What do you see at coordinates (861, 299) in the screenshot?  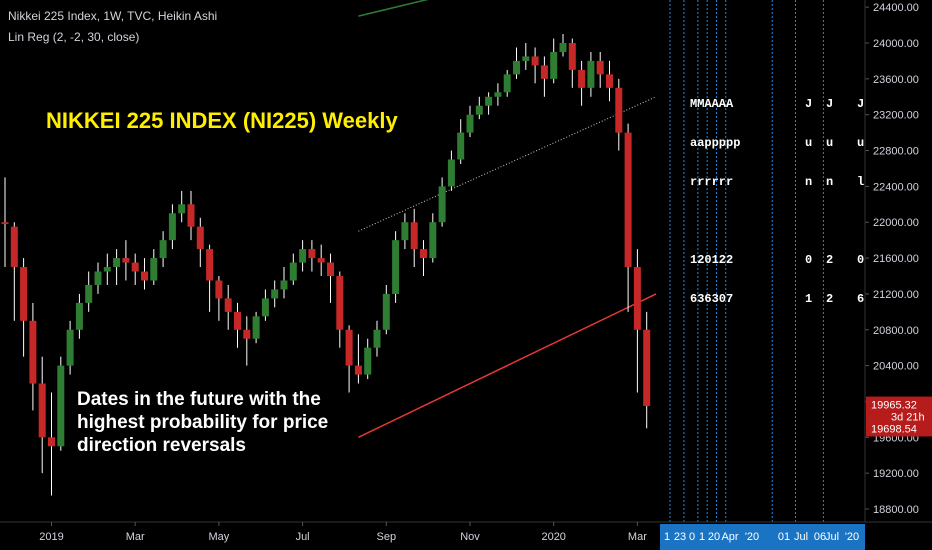 I see `jul06-c6: 6` at bounding box center [861, 299].